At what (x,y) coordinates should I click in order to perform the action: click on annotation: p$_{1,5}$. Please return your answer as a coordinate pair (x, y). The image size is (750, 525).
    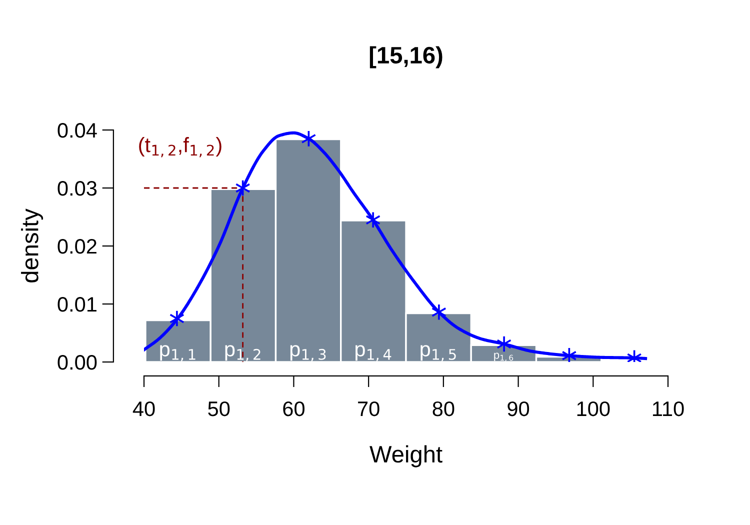
    Looking at the image, I should click on (438, 353).